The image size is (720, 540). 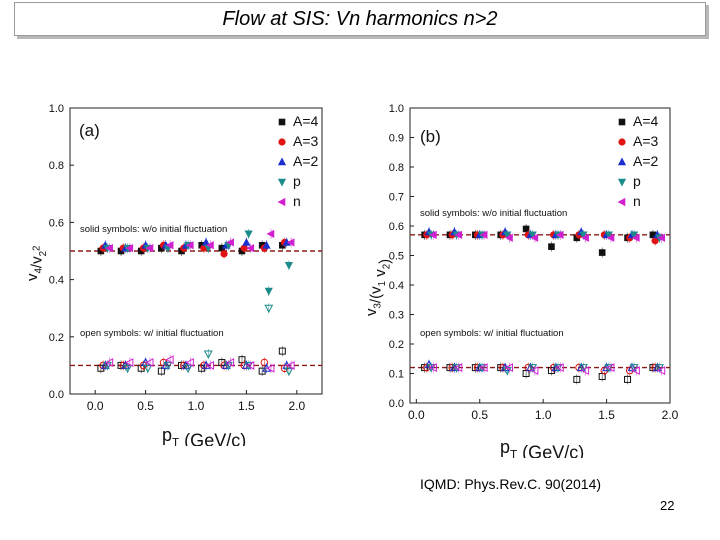 I want to click on chart-b-legend-label-n: n, so click(x=637, y=201).